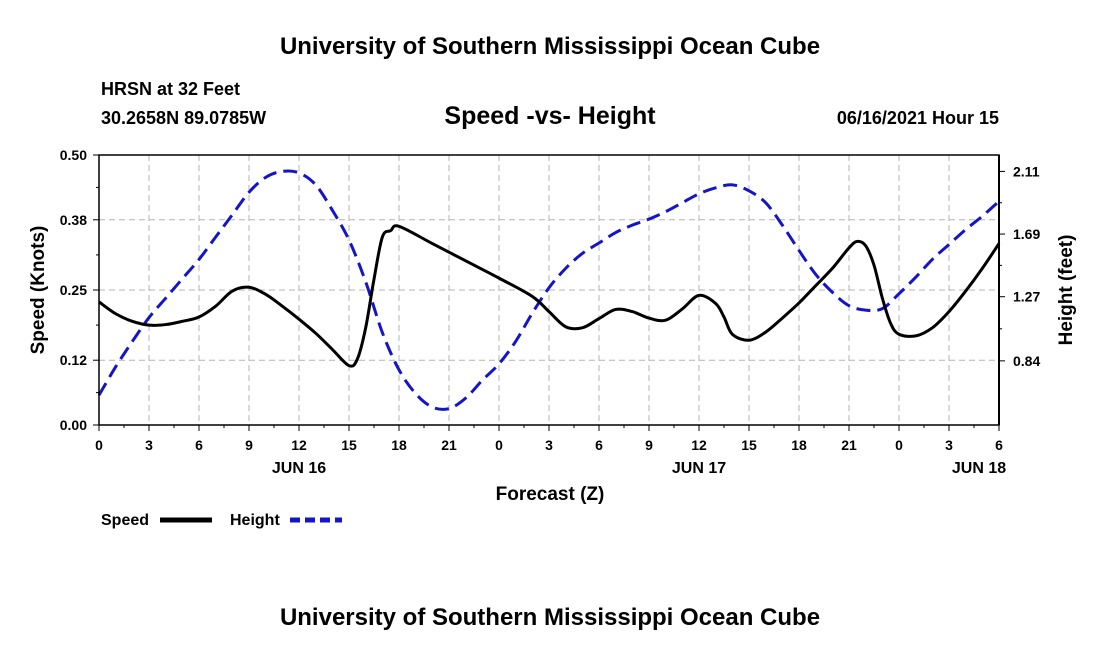 Image resolution: width=1100 pixels, height=650 pixels. What do you see at coordinates (1019, 266) in the screenshot?
I see `y2-axis-ticks: 0.84 1.27 1.69 2.11` at bounding box center [1019, 266].